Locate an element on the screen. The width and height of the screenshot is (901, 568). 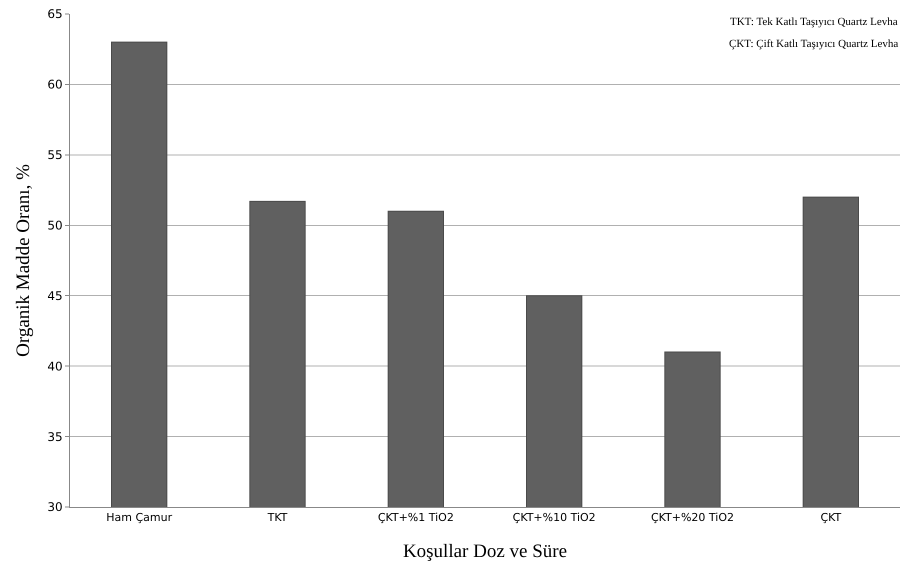
y-tick-label: 40 is located at coordinates (55, 366).